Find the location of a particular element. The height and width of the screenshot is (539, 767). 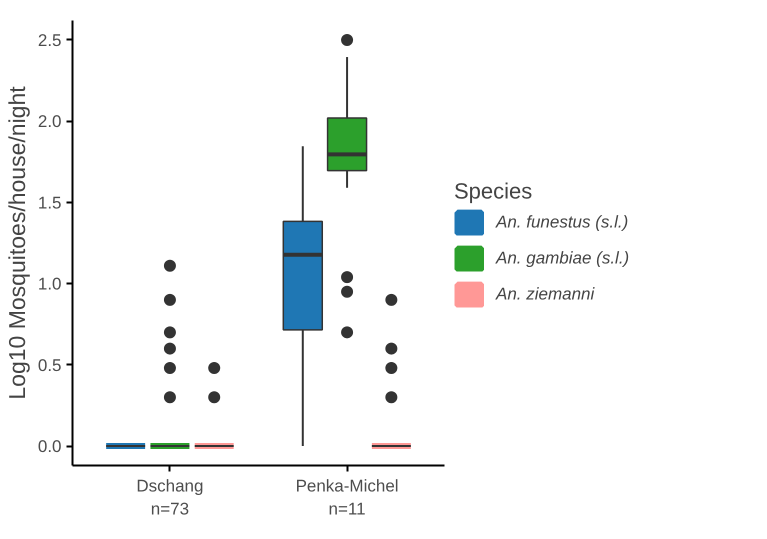

legend-label: An. gambiae (s.l.) is located at coordinates (563, 258).